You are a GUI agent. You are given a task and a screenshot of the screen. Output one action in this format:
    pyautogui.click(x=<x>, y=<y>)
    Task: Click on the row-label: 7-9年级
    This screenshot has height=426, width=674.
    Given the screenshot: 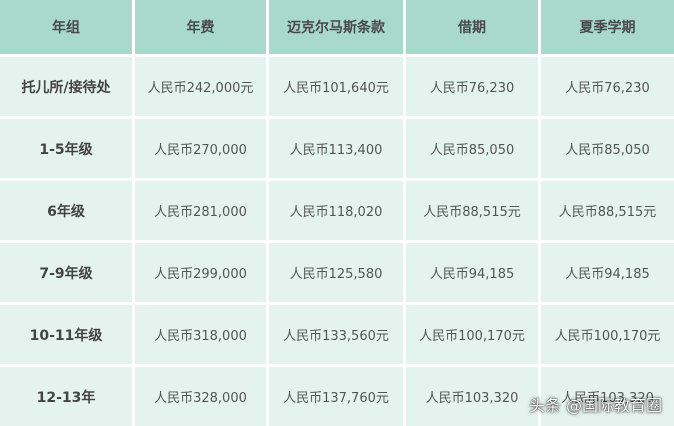 What is the action you would take?
    pyautogui.click(x=66, y=272)
    